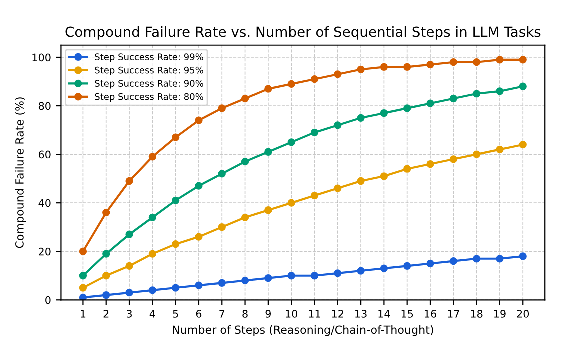  I want to click on x-tick-label: 3, so click(129, 314).